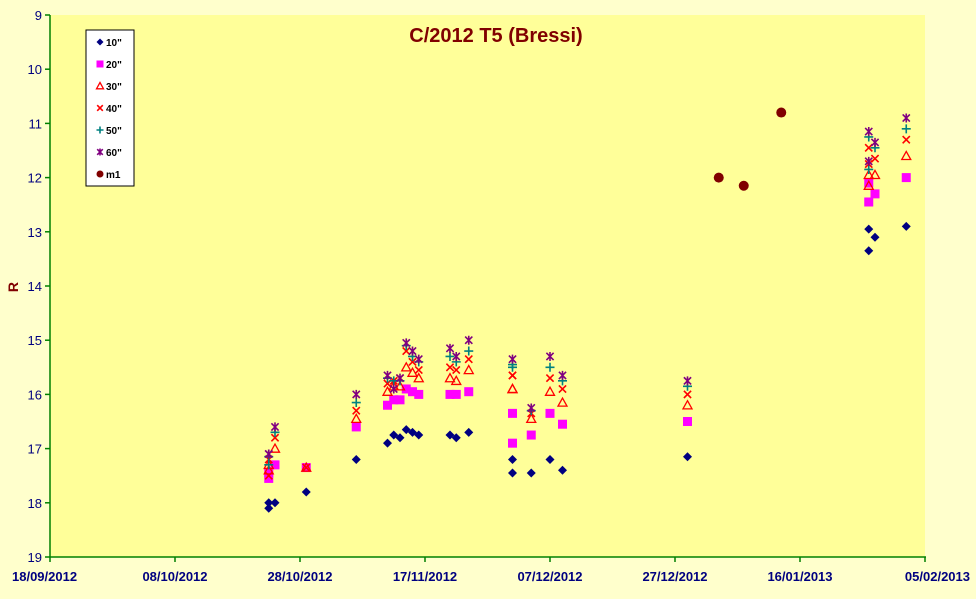 Image resolution: width=976 pixels, height=604 pixels. What do you see at coordinates (114, 65) in the screenshot?
I see `legend-label: 20"` at bounding box center [114, 65].